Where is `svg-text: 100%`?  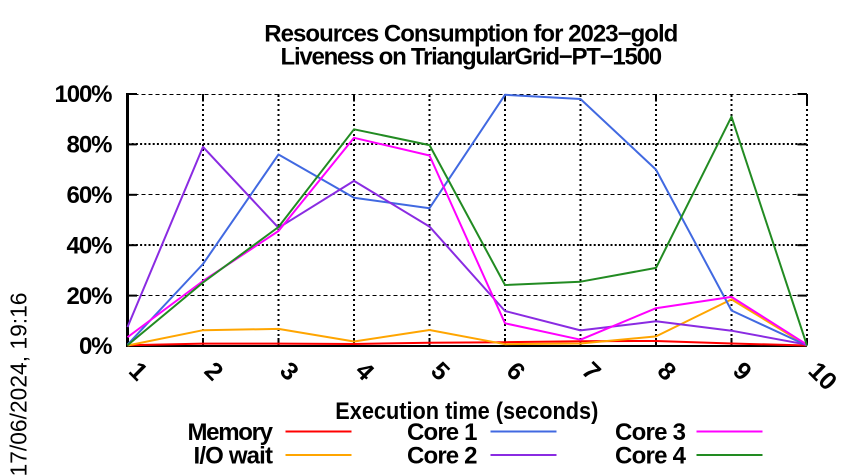
svg-text: 100% is located at coordinates (84, 94).